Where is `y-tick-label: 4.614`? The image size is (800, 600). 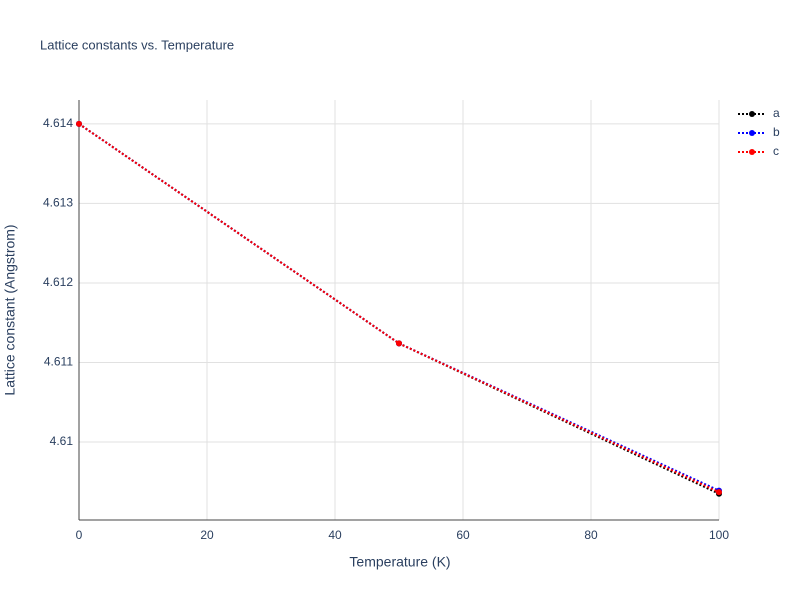
y-tick-label: 4.614 is located at coordinates (58, 123).